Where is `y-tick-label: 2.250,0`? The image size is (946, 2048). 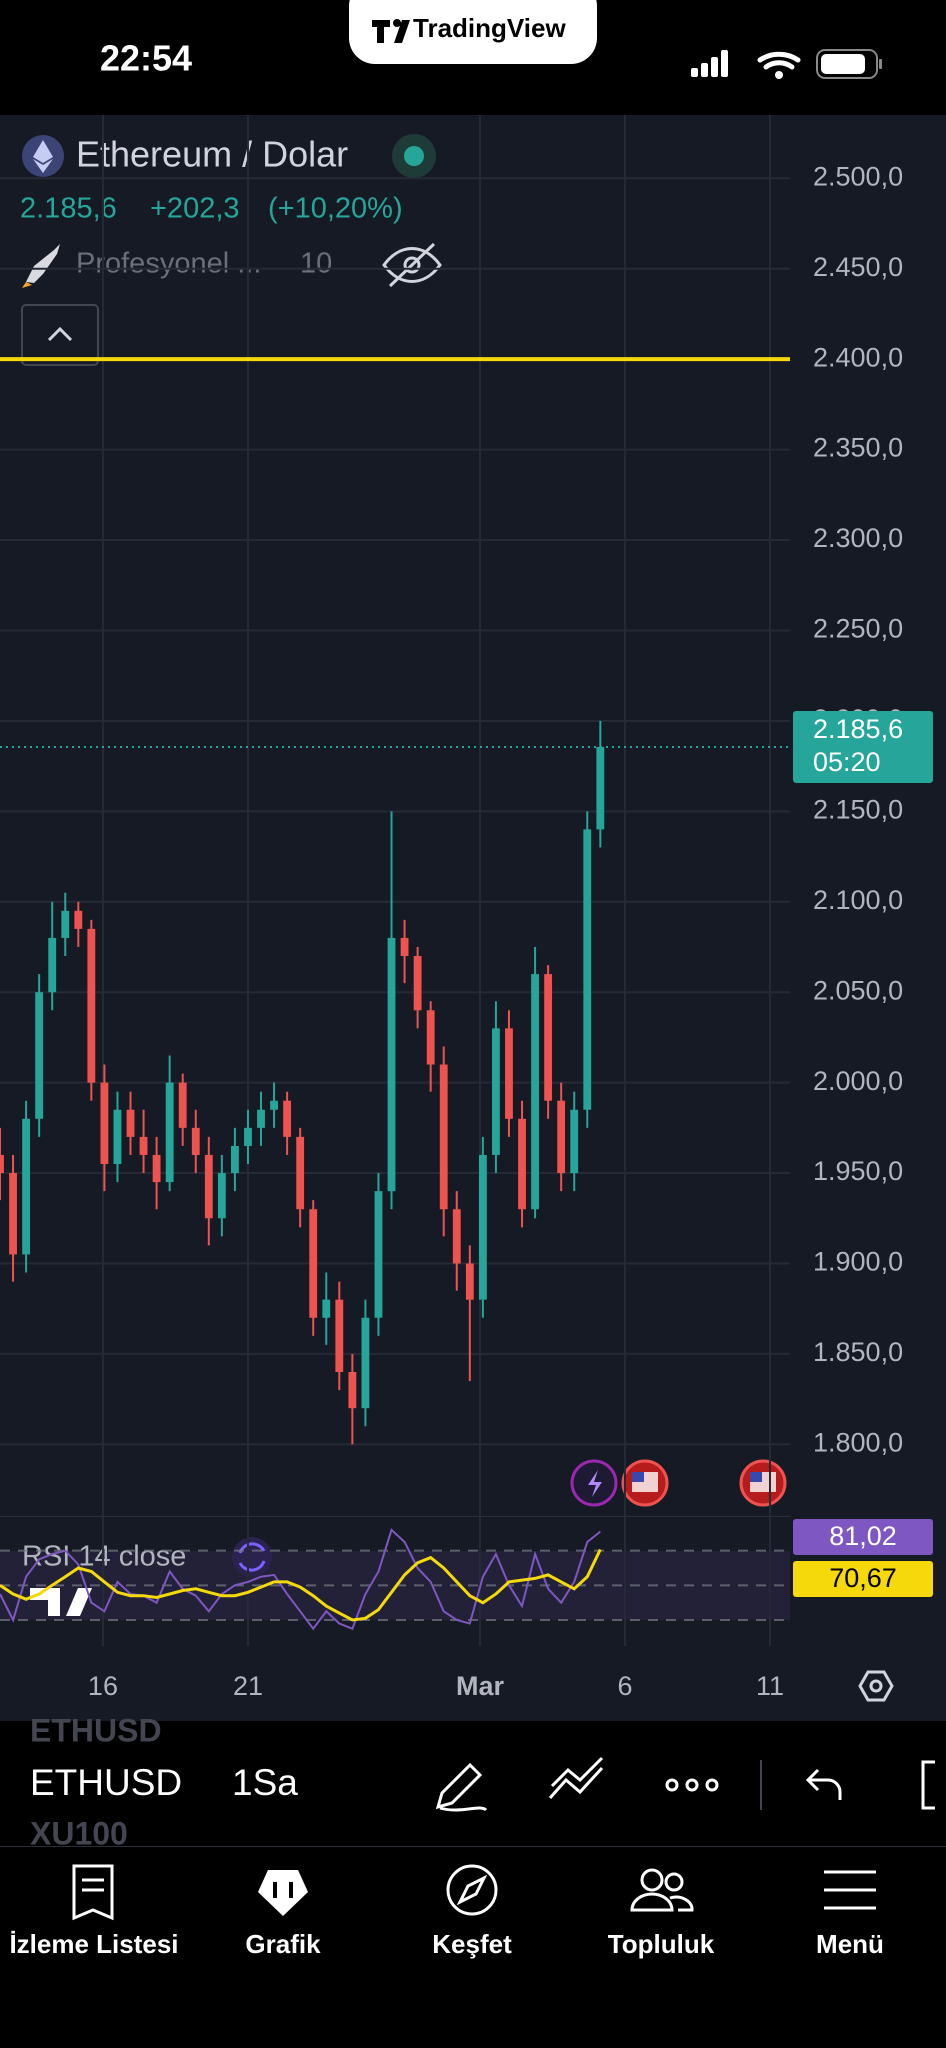
y-tick-label: 2.250,0 is located at coordinates (858, 629).